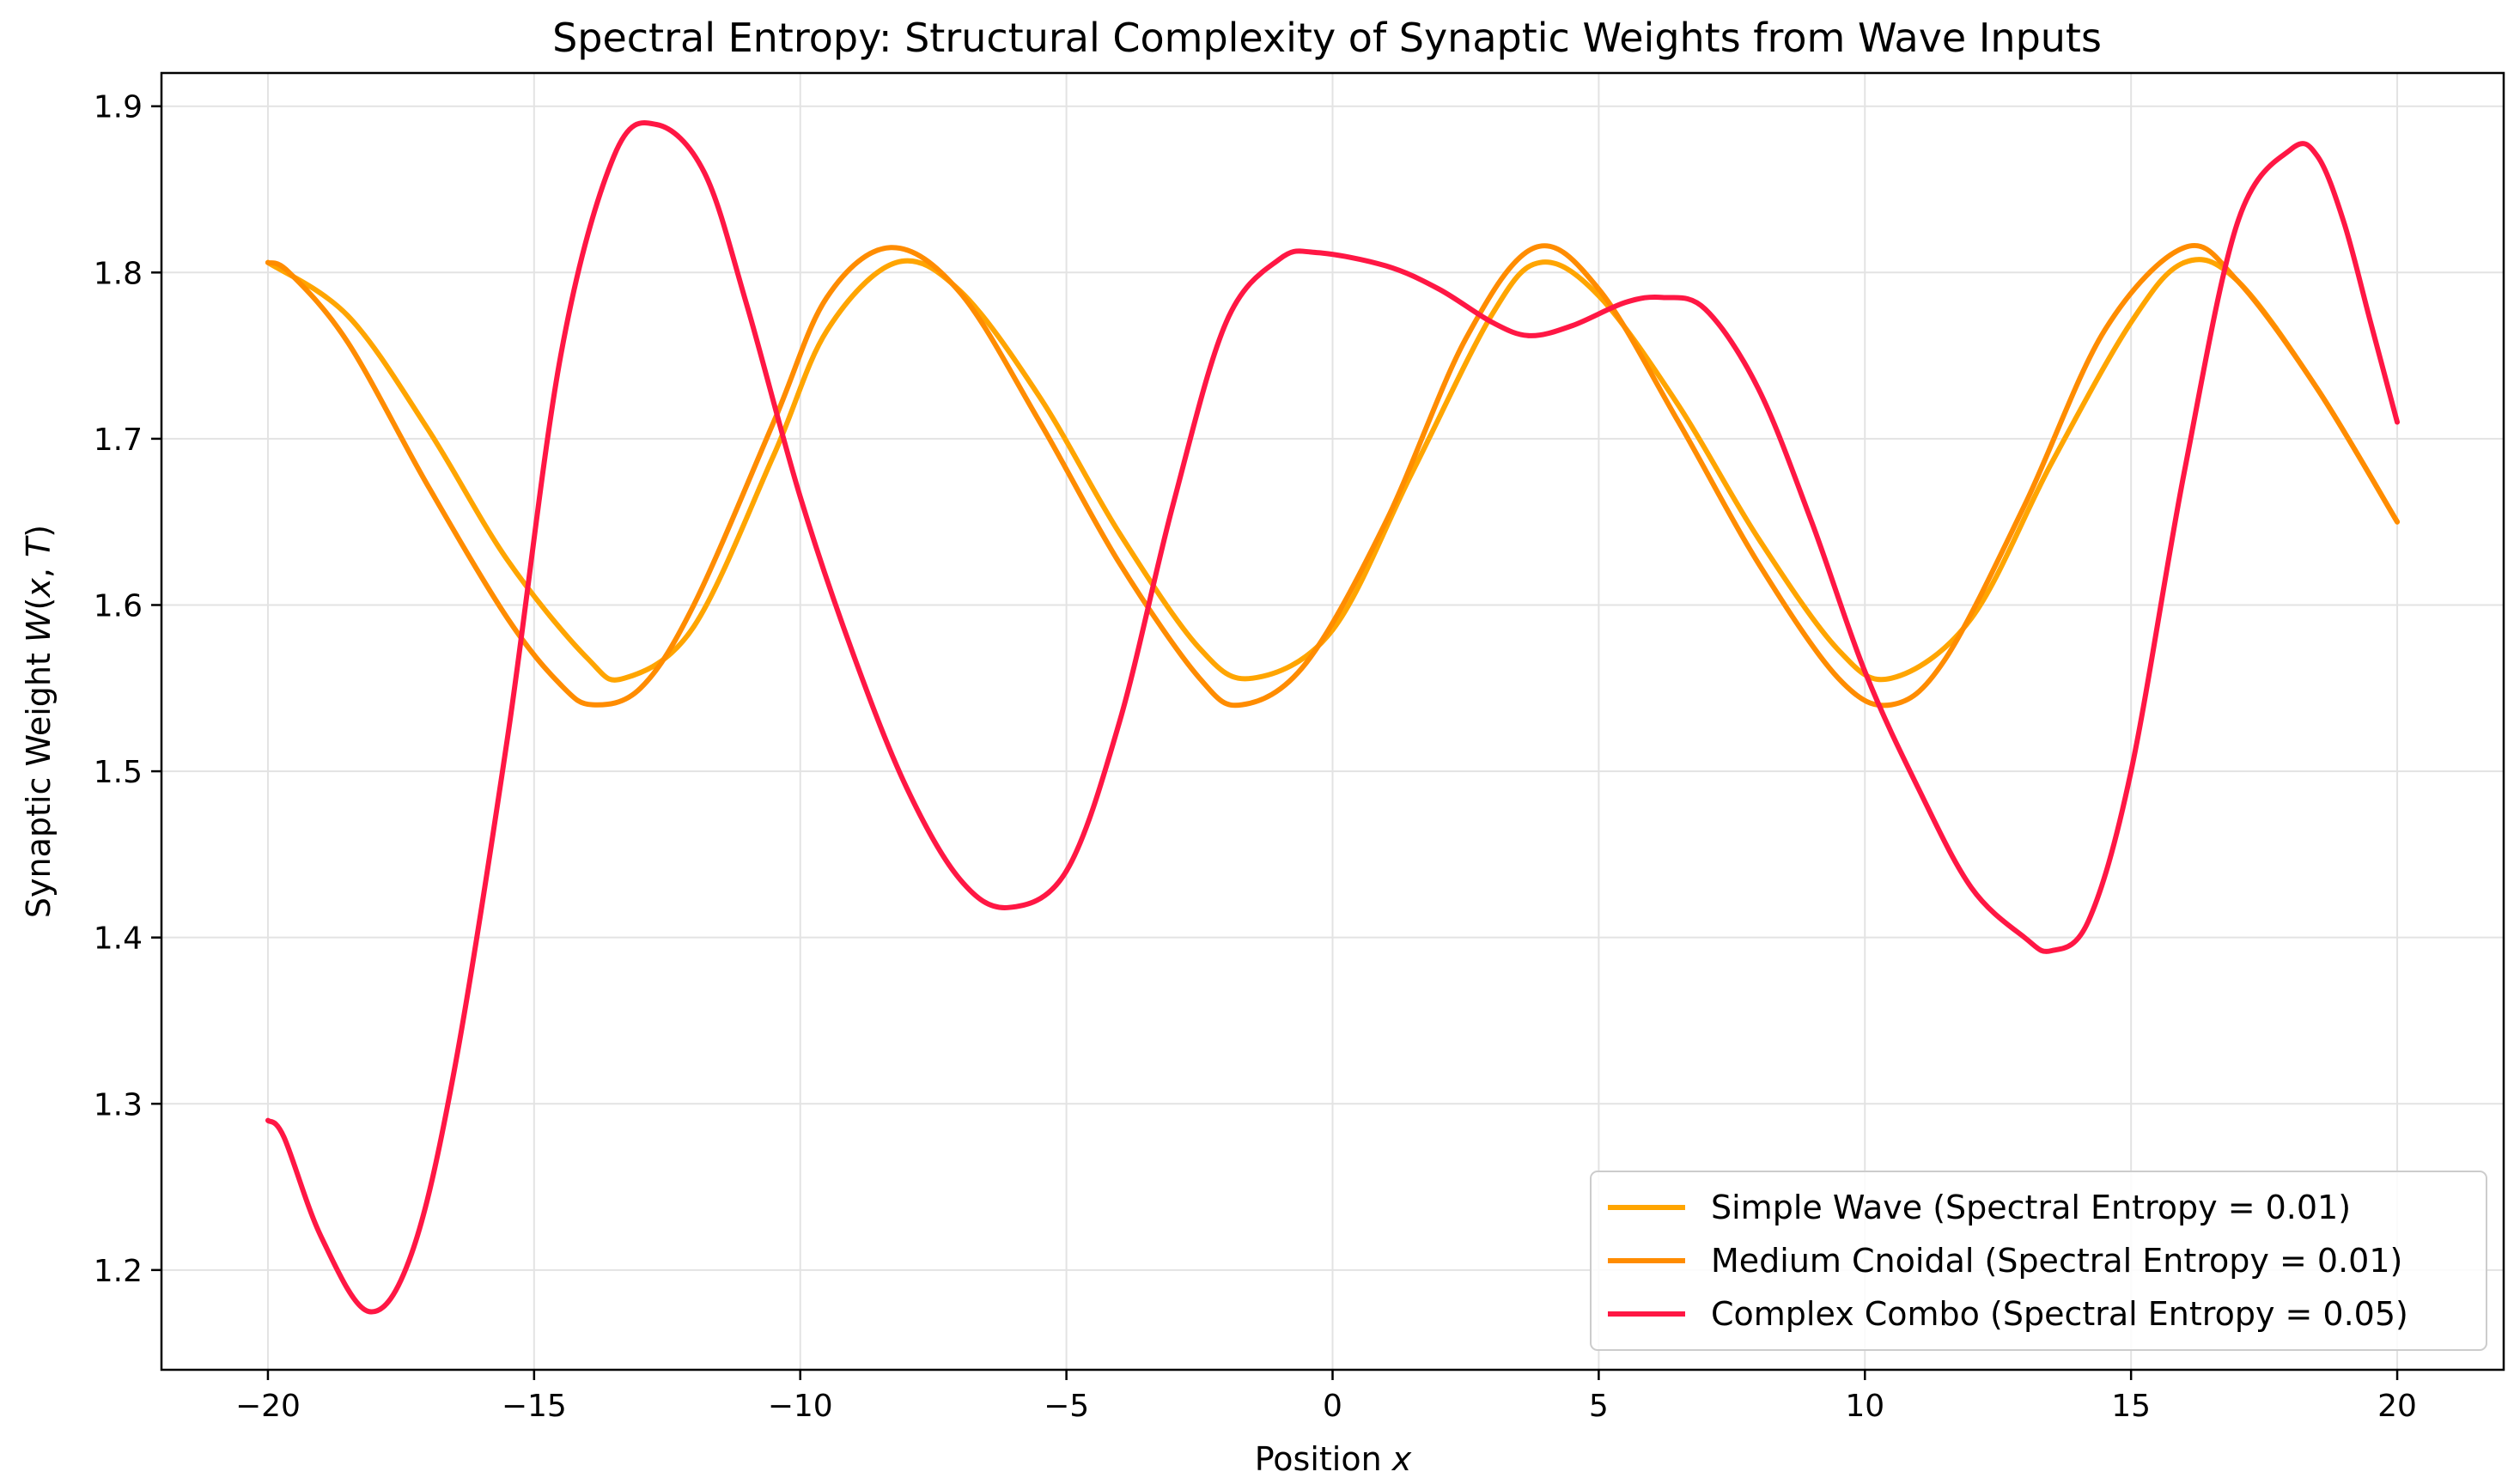 The height and width of the screenshot is (1484, 2520). I want to click on x-tick-label: 0, so click(1333, 1407).